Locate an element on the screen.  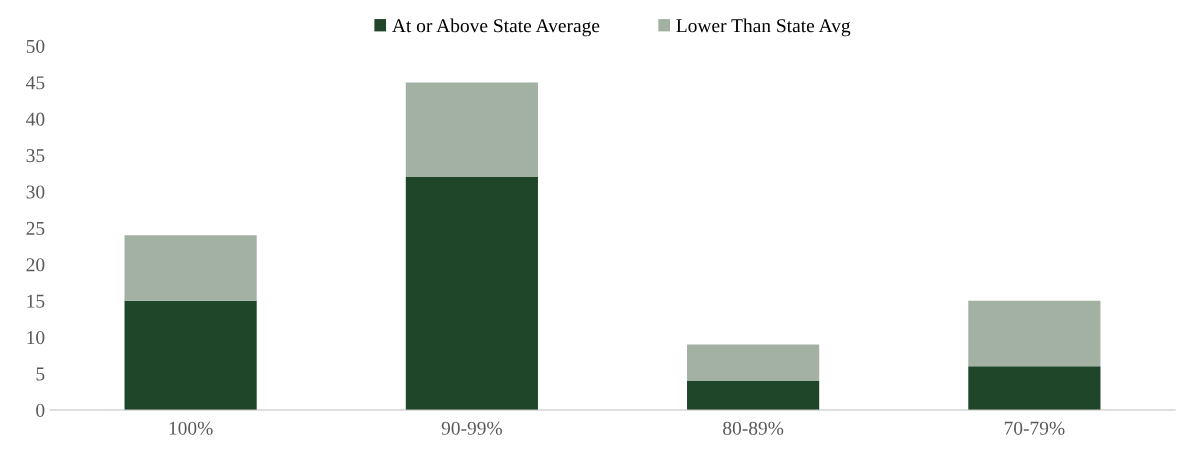
y-tick-label: 5 is located at coordinates (40, 374).